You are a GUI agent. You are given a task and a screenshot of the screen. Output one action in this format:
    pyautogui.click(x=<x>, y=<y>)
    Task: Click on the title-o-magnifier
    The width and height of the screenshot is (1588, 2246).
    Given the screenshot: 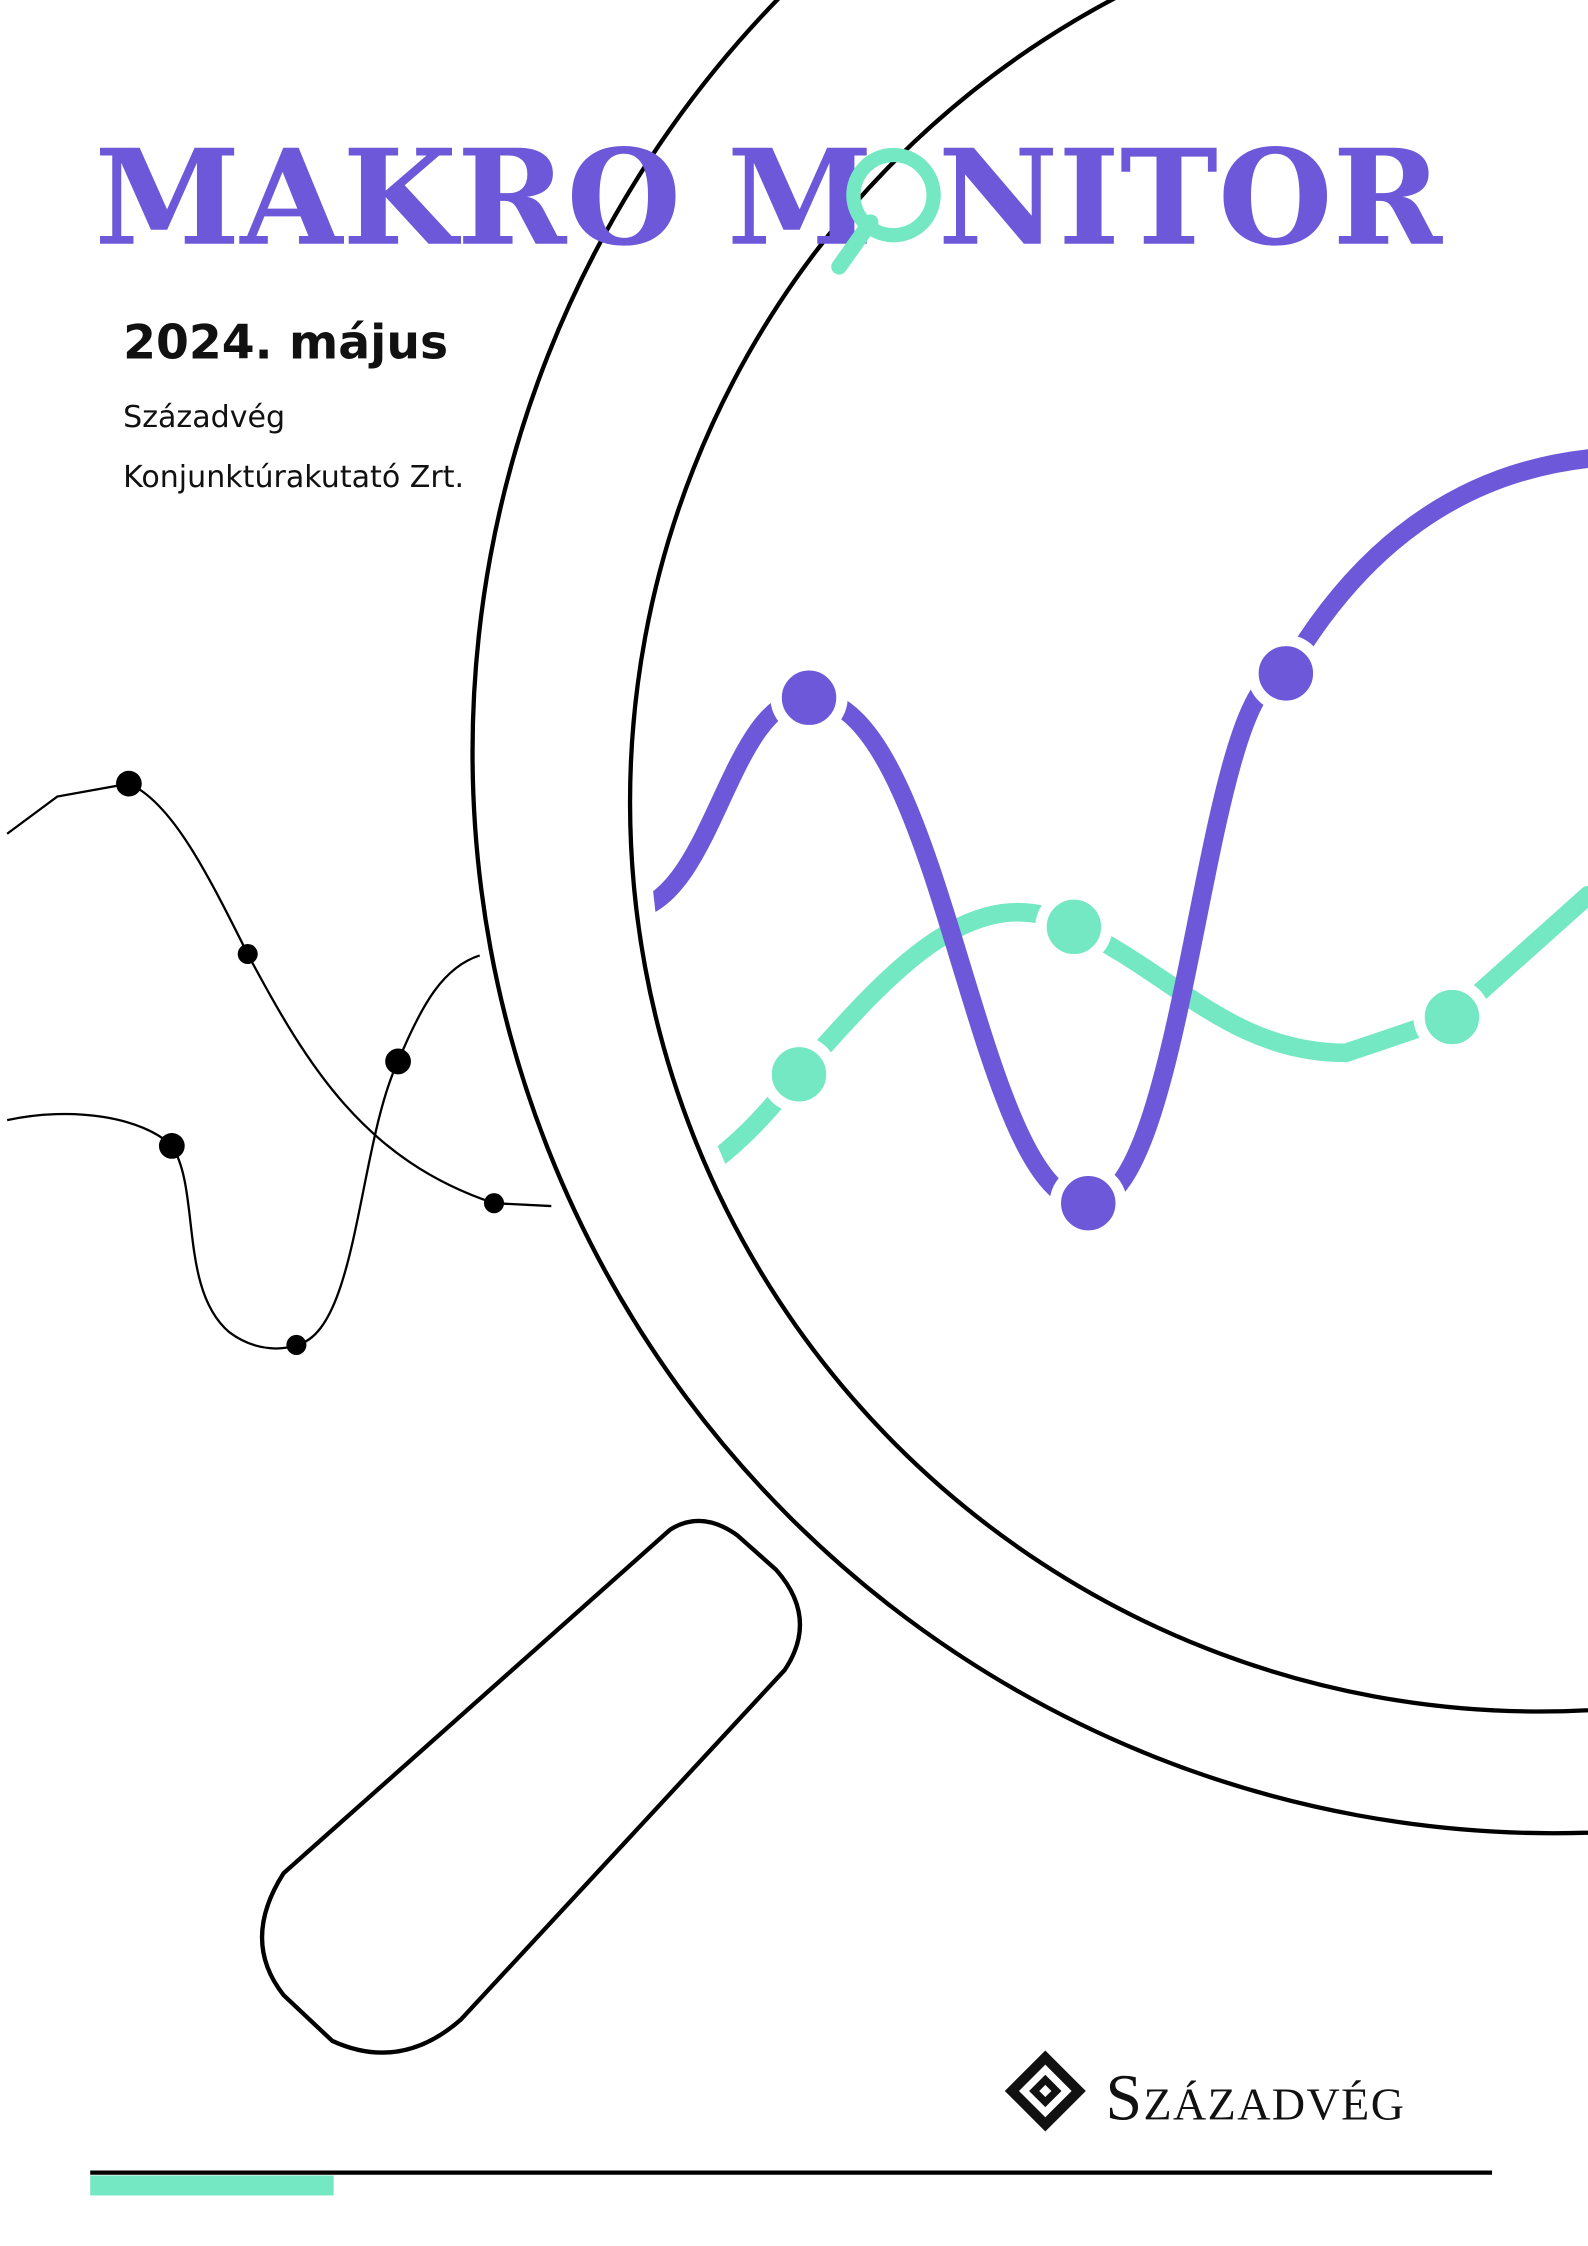 What is the action you would take?
    pyautogui.click(x=886, y=211)
    